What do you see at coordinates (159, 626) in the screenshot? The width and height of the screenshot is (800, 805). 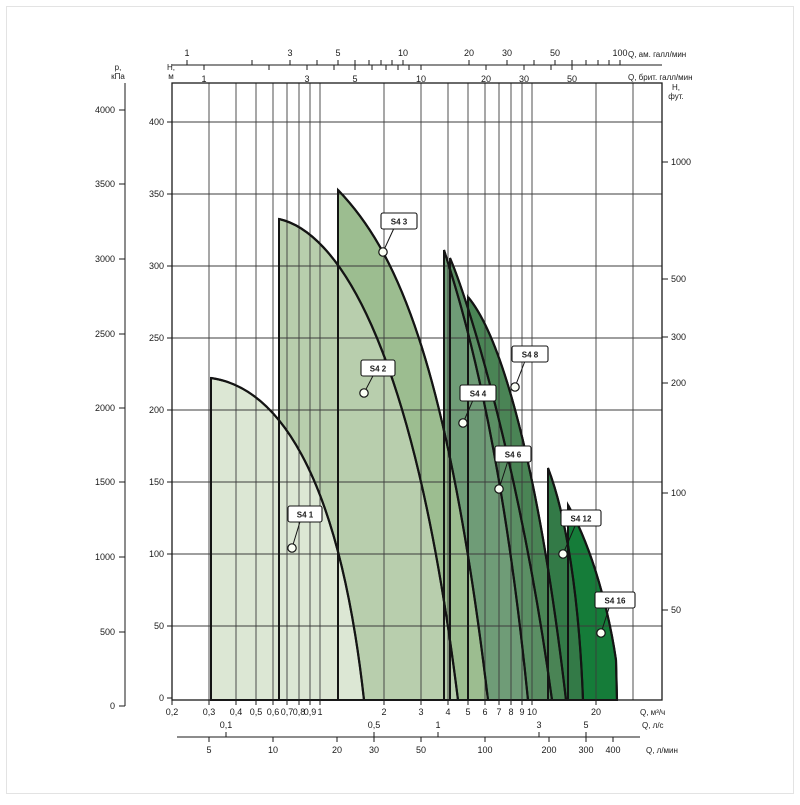 I see `h-m-tick-label: 50` at bounding box center [159, 626].